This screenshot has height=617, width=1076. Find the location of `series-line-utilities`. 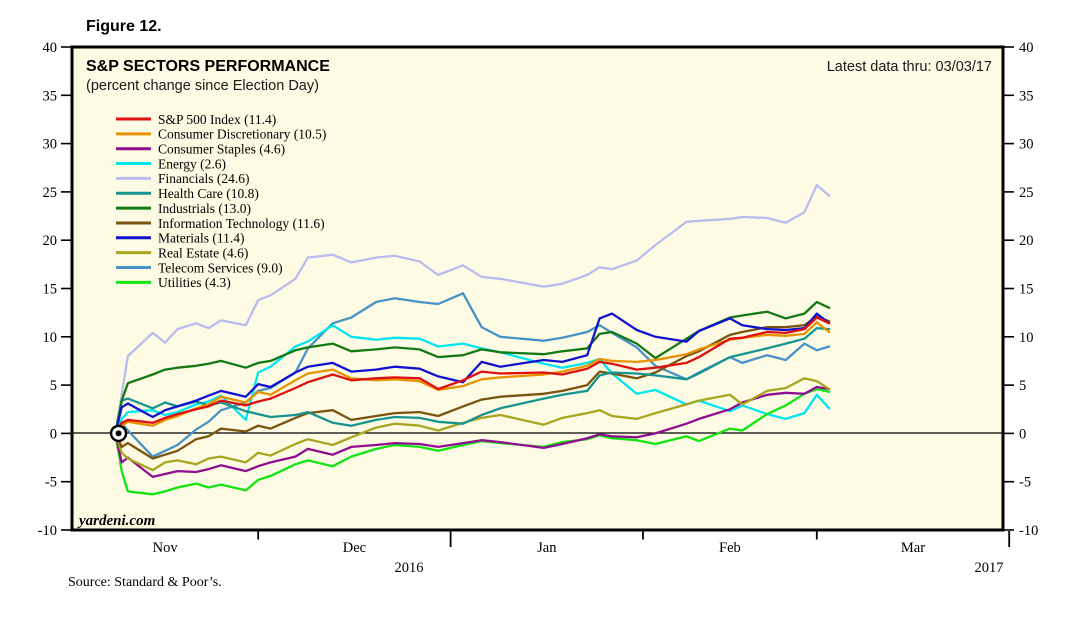

series-line-utilities is located at coordinates (472, 441).